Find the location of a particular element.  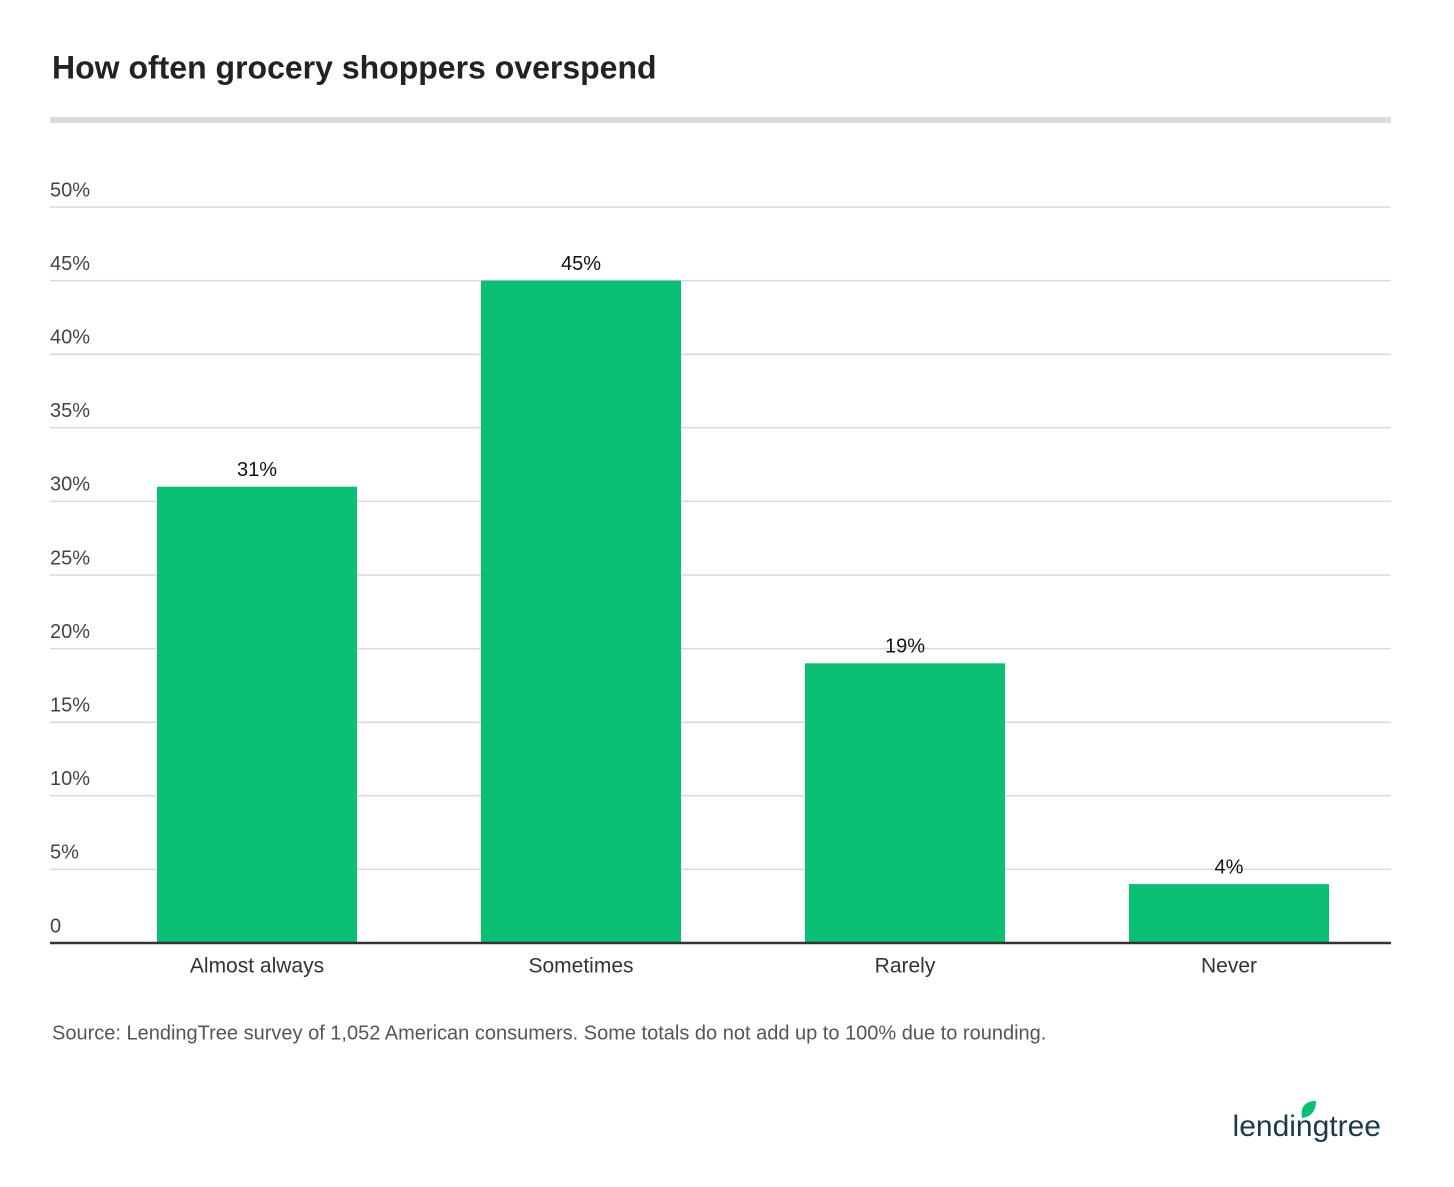

y-tick-label: 45% is located at coordinates (70, 264).